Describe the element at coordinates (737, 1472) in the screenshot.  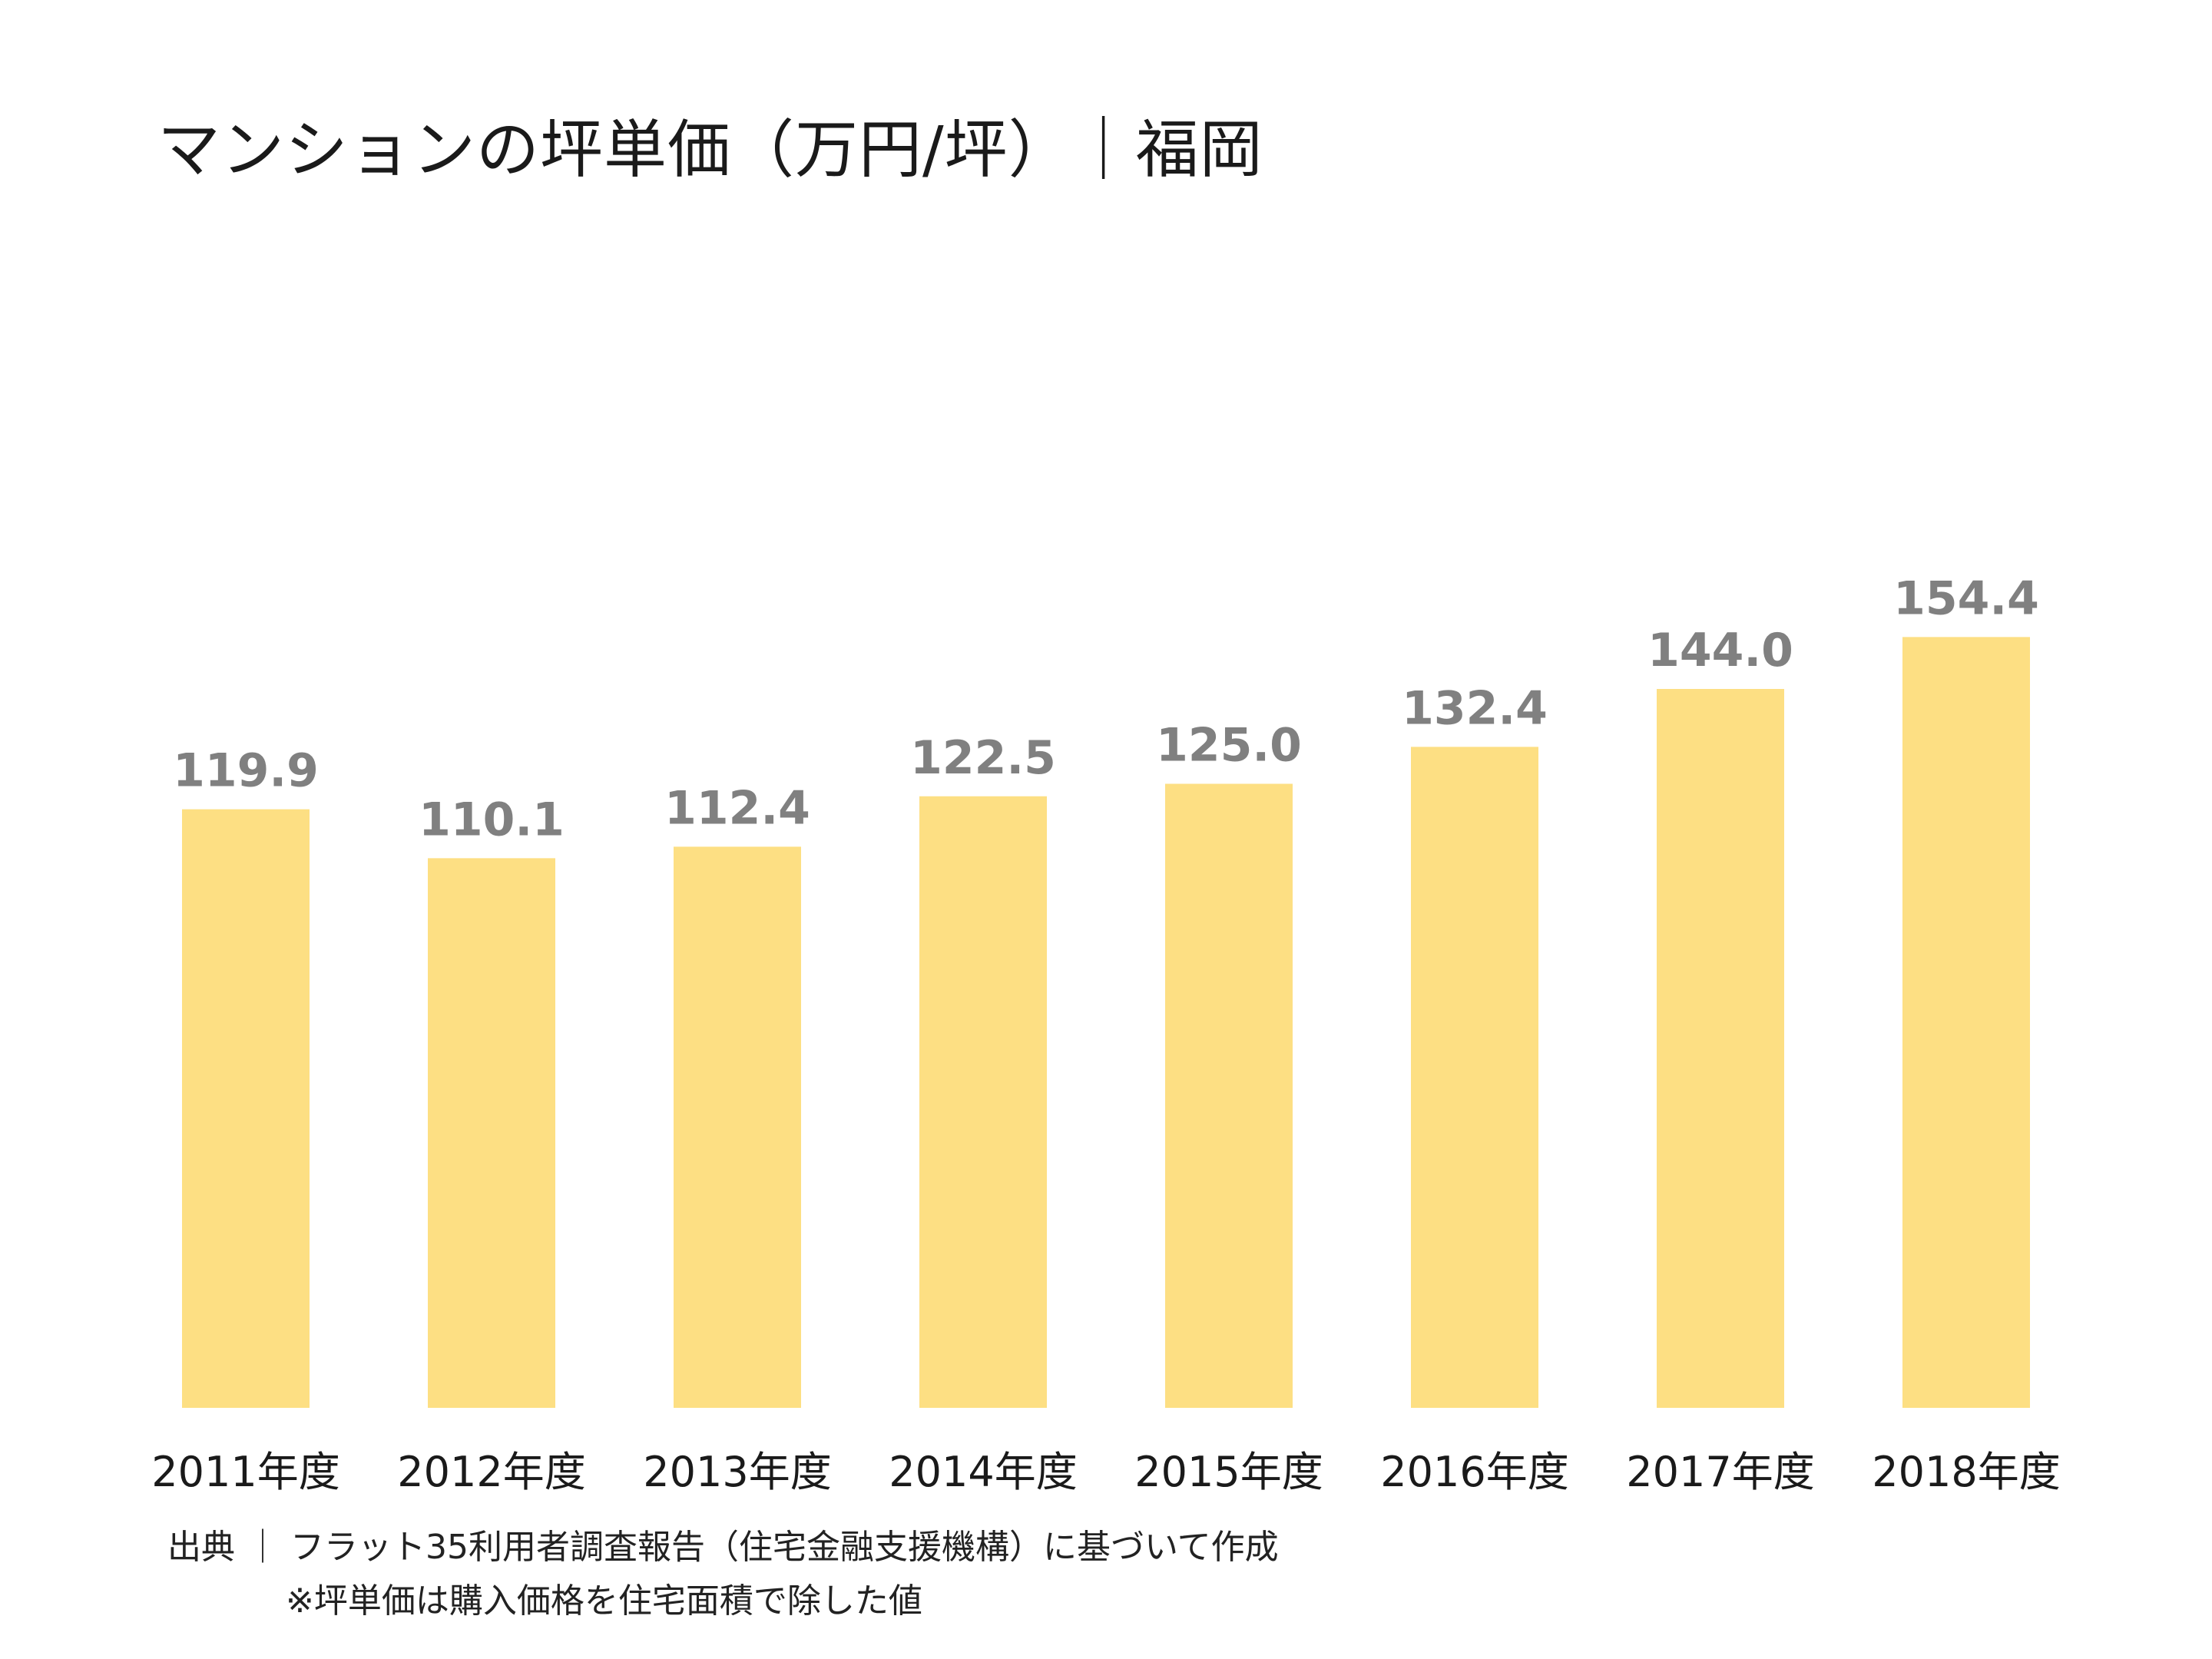
I see `category-label: 2013年度` at that location.